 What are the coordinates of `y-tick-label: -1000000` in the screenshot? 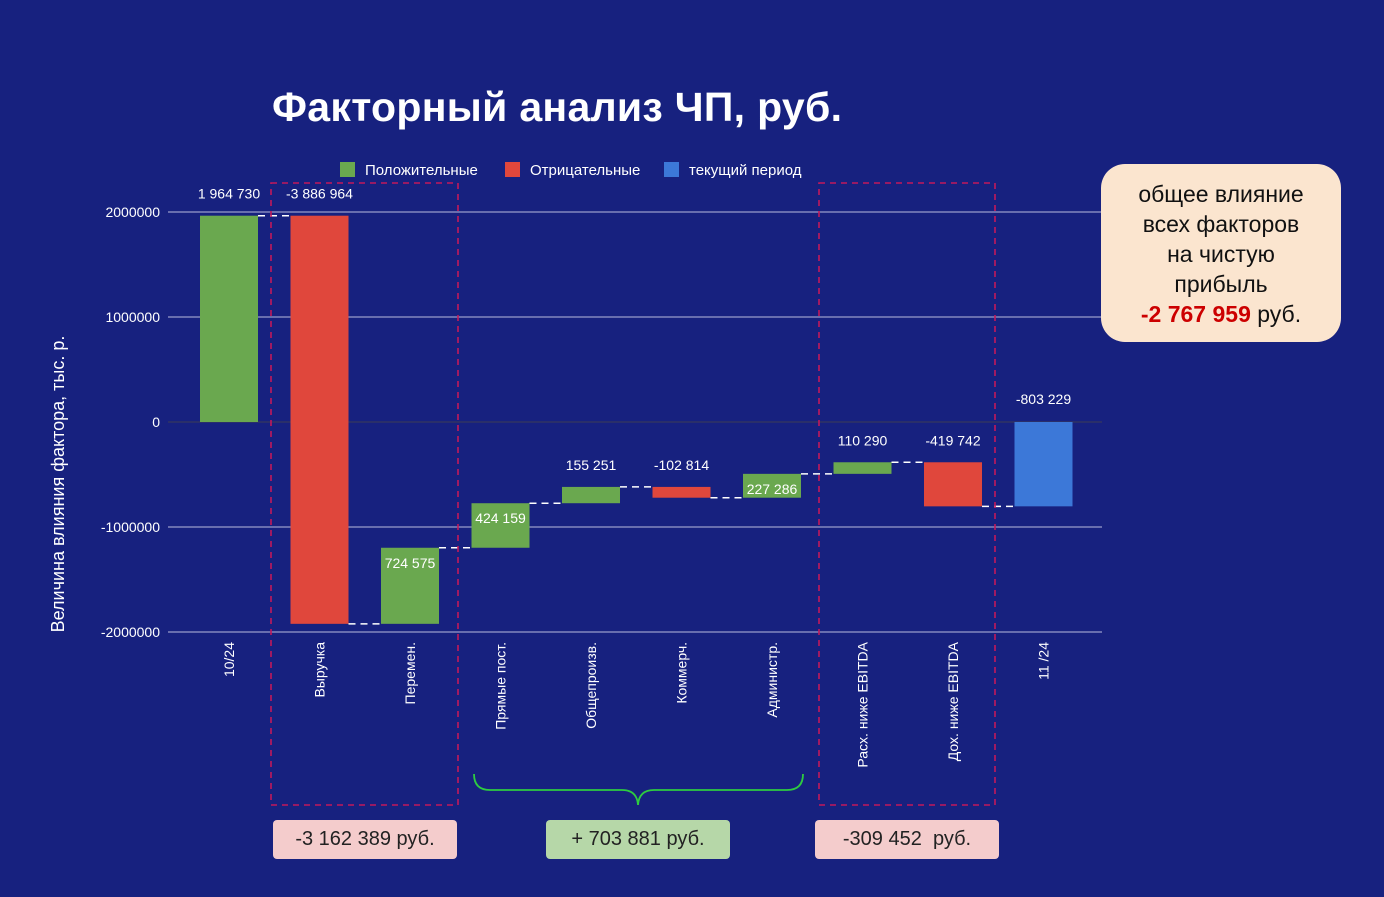 It's located at (130, 527).